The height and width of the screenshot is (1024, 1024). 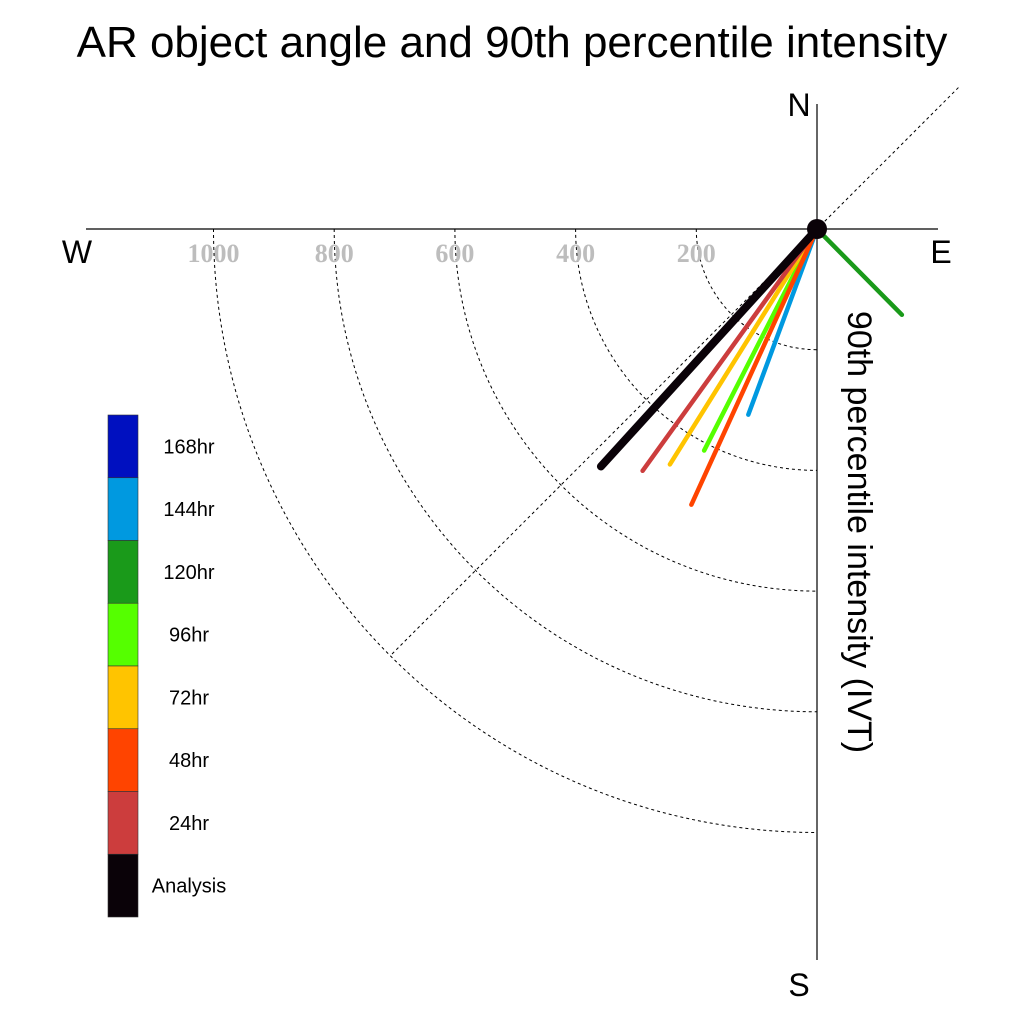 I want to click on compass-north: N, so click(x=798, y=105).